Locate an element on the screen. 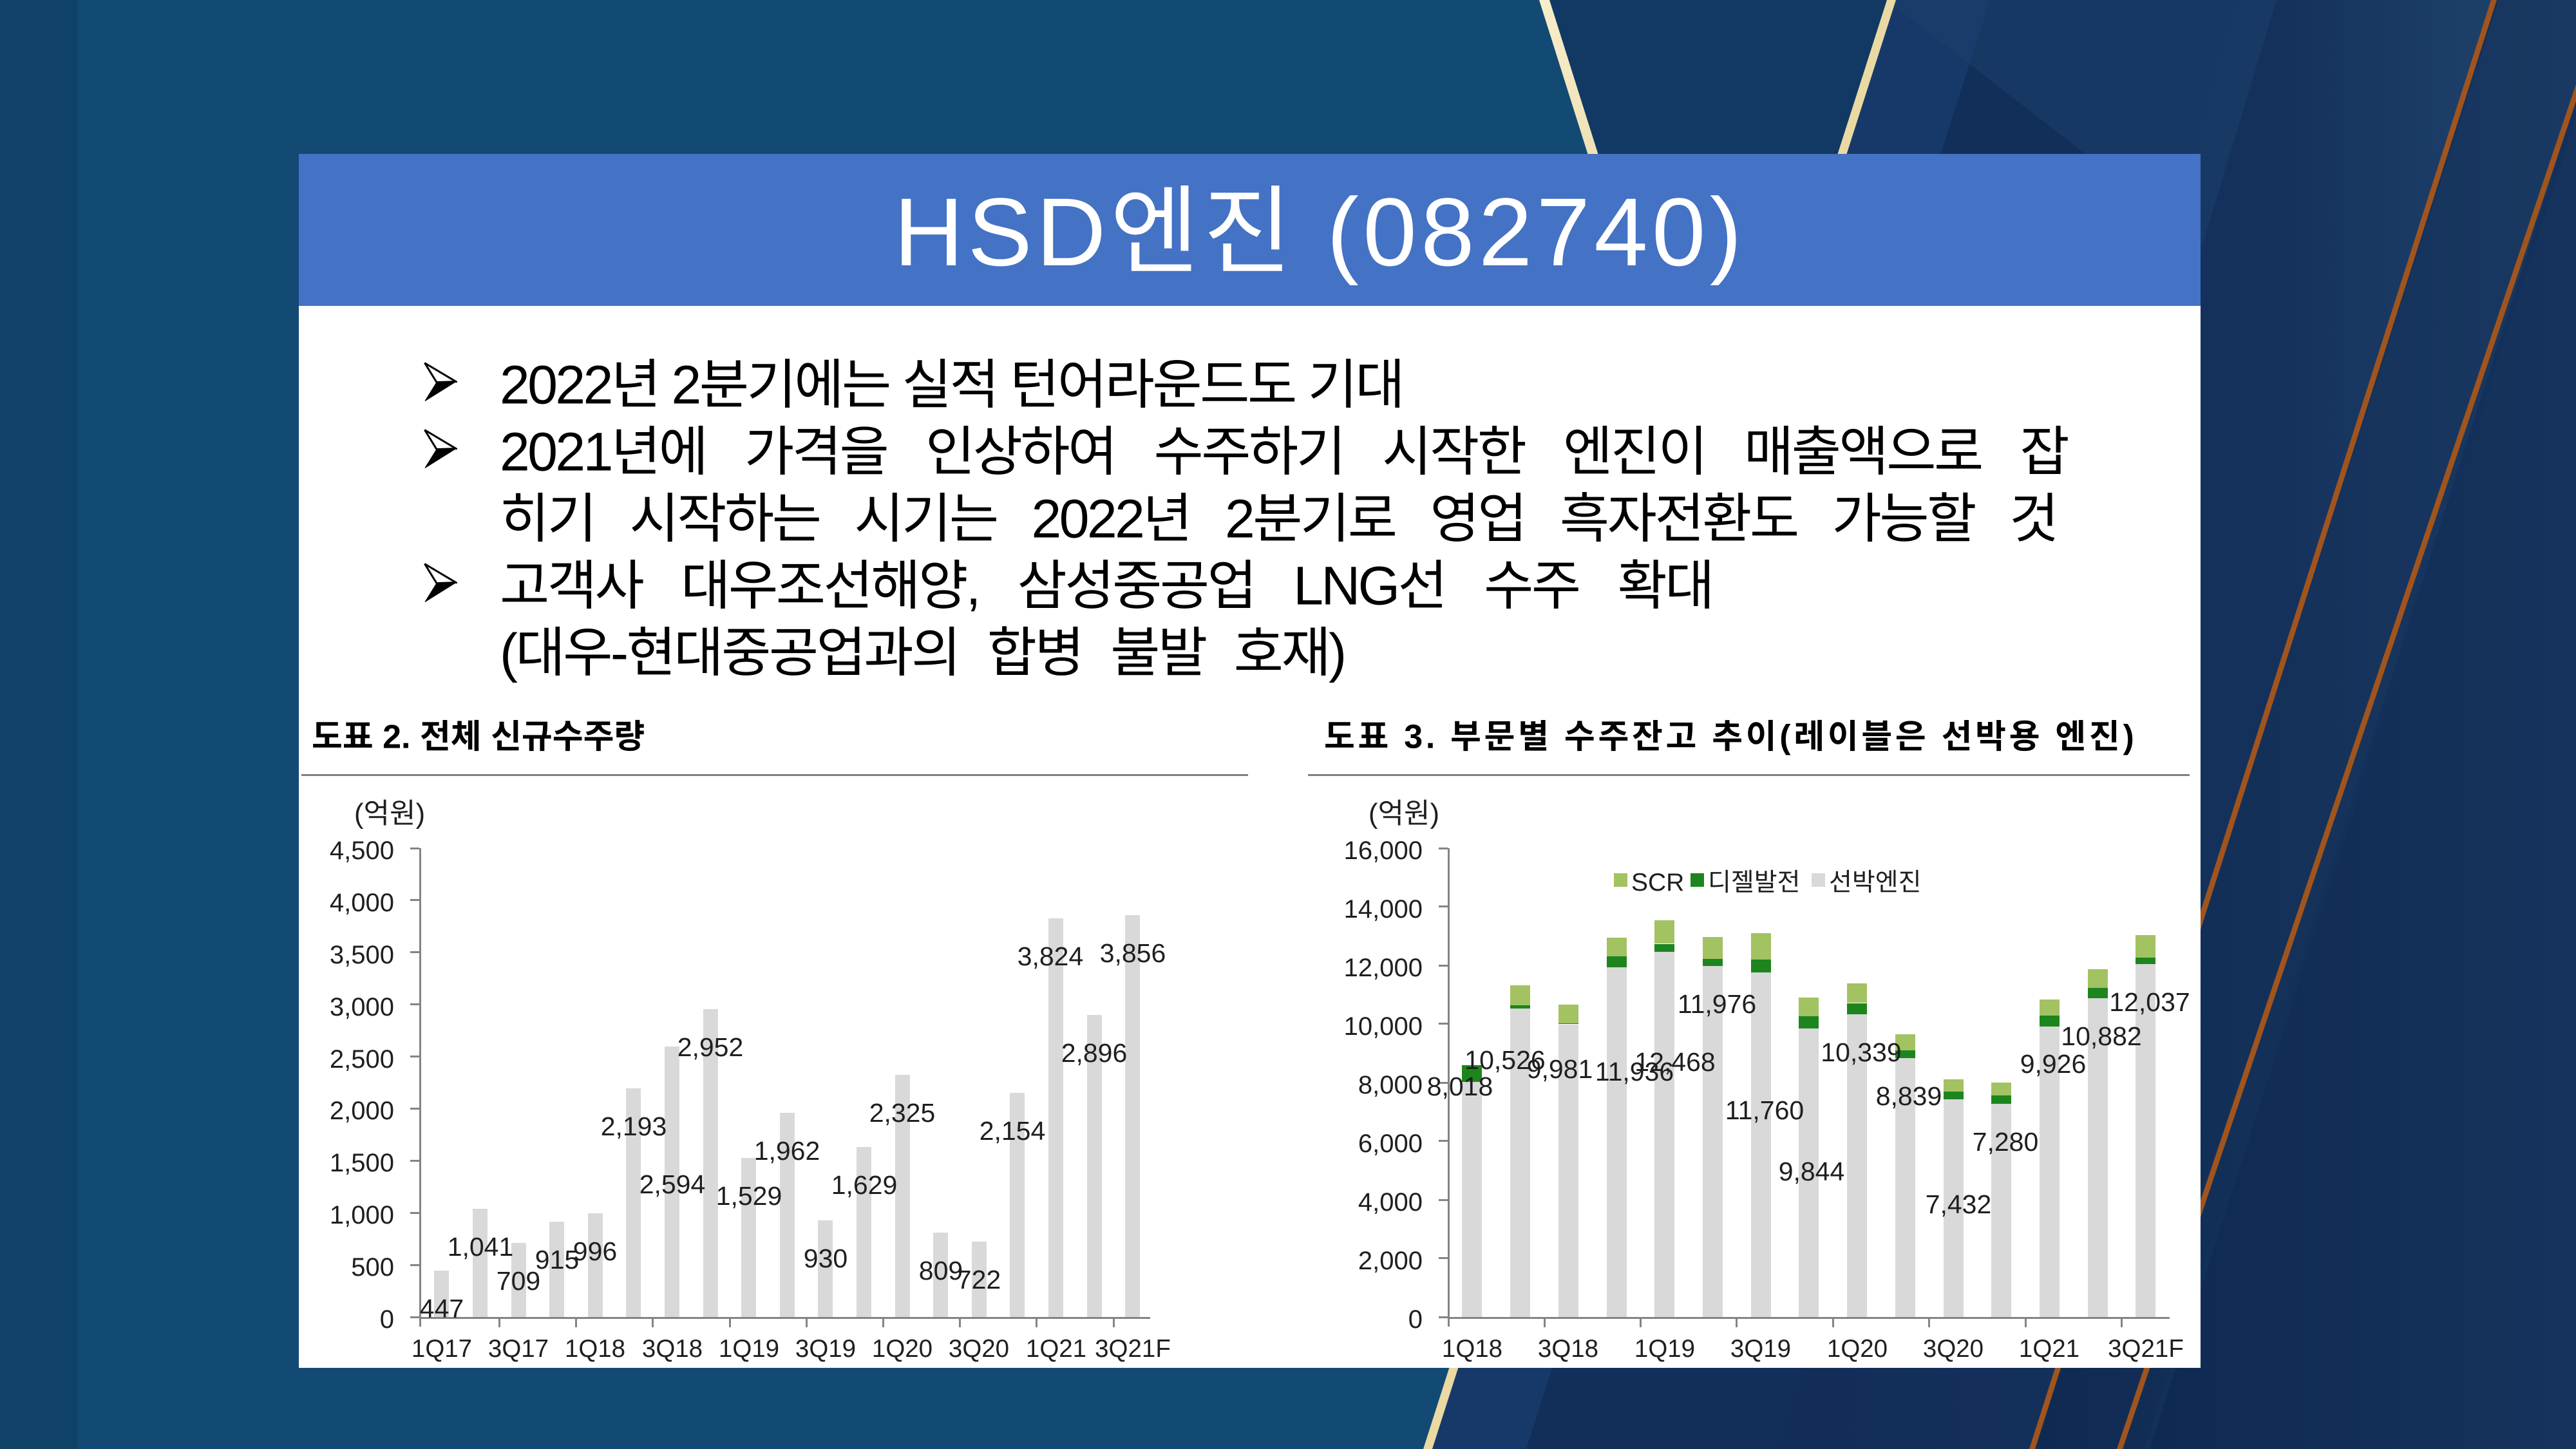 The image size is (2576, 1449). svg-text: 447 is located at coordinates (442, 1306).